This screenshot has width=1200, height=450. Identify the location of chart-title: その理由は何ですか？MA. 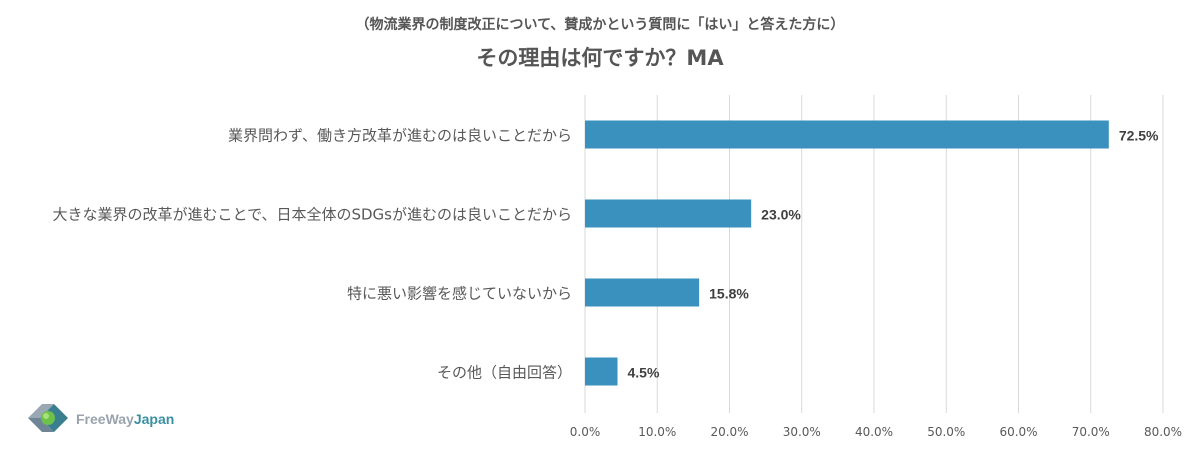
(600, 58).